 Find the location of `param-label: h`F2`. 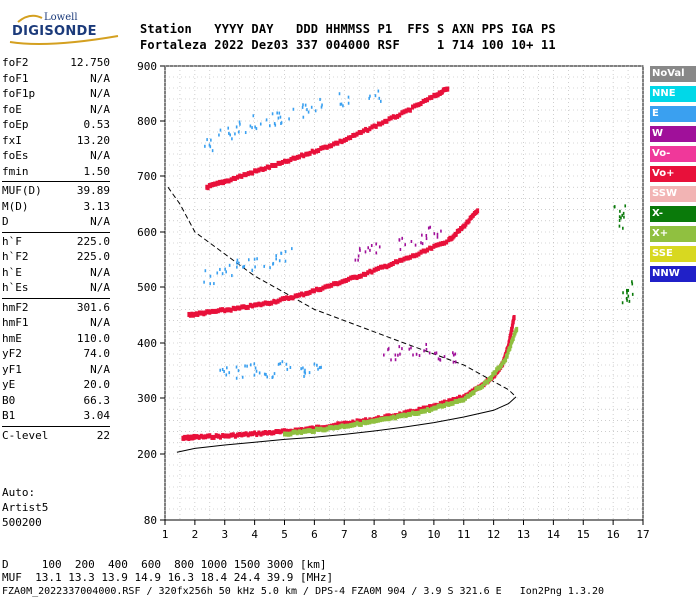

param-label: h`F2 is located at coordinates (15, 256).